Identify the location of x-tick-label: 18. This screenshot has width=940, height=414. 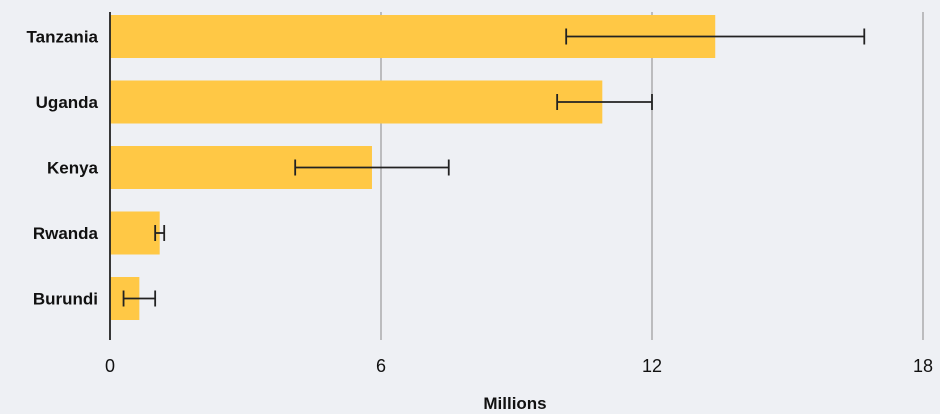
(923, 366).